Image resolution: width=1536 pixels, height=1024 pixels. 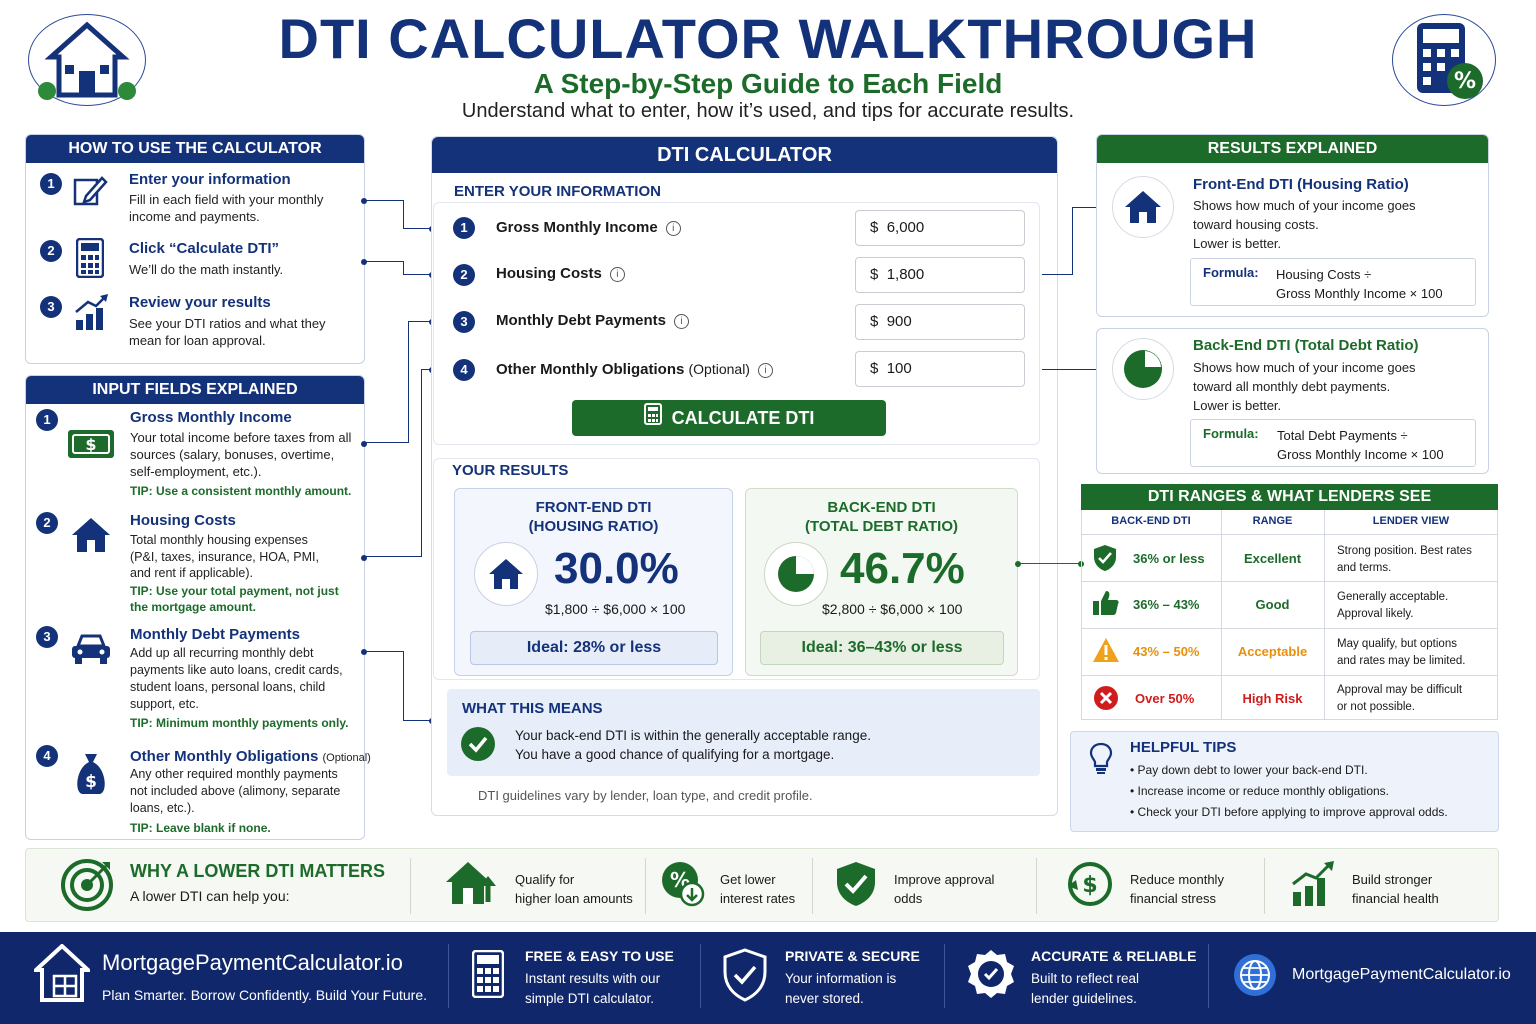 What do you see at coordinates (599, 956) in the screenshot?
I see `feature-title: FREE & EASY TO USE` at bounding box center [599, 956].